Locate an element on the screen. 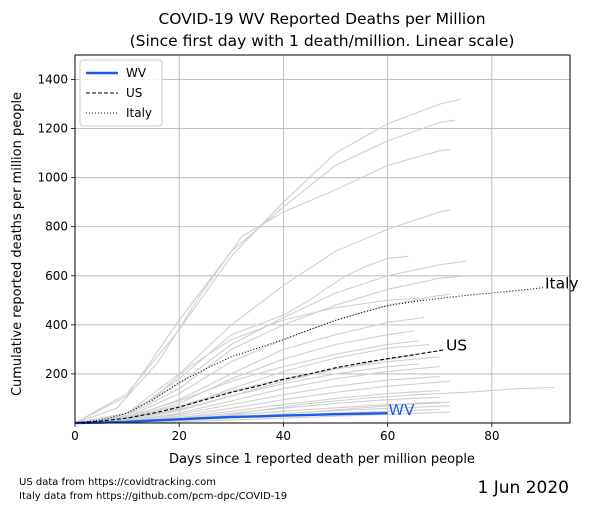 Image resolution: width=590 pixels, height=512 pixels. x-axis-ticks: 0 20 40 60 80 is located at coordinates (285, 433).